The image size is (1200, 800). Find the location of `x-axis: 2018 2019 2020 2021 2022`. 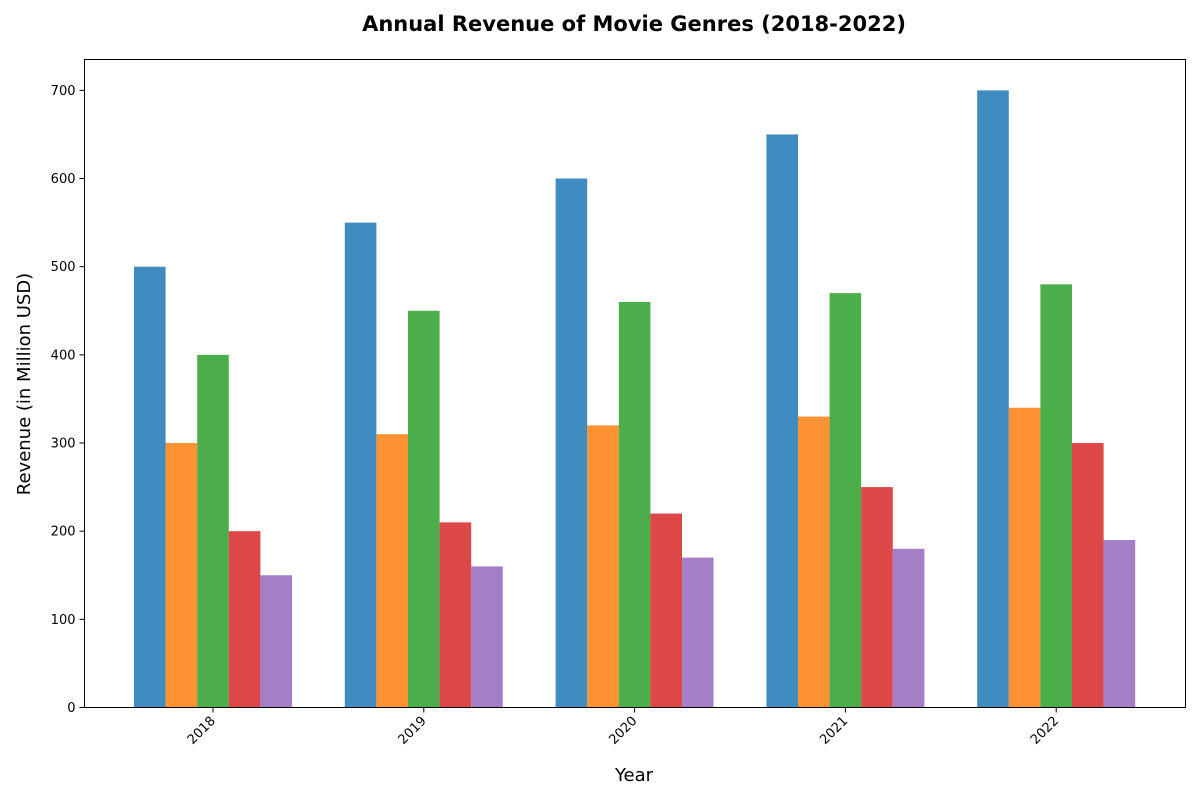

x-axis: 2018 2019 2020 2021 2022 is located at coordinates (623, 727).